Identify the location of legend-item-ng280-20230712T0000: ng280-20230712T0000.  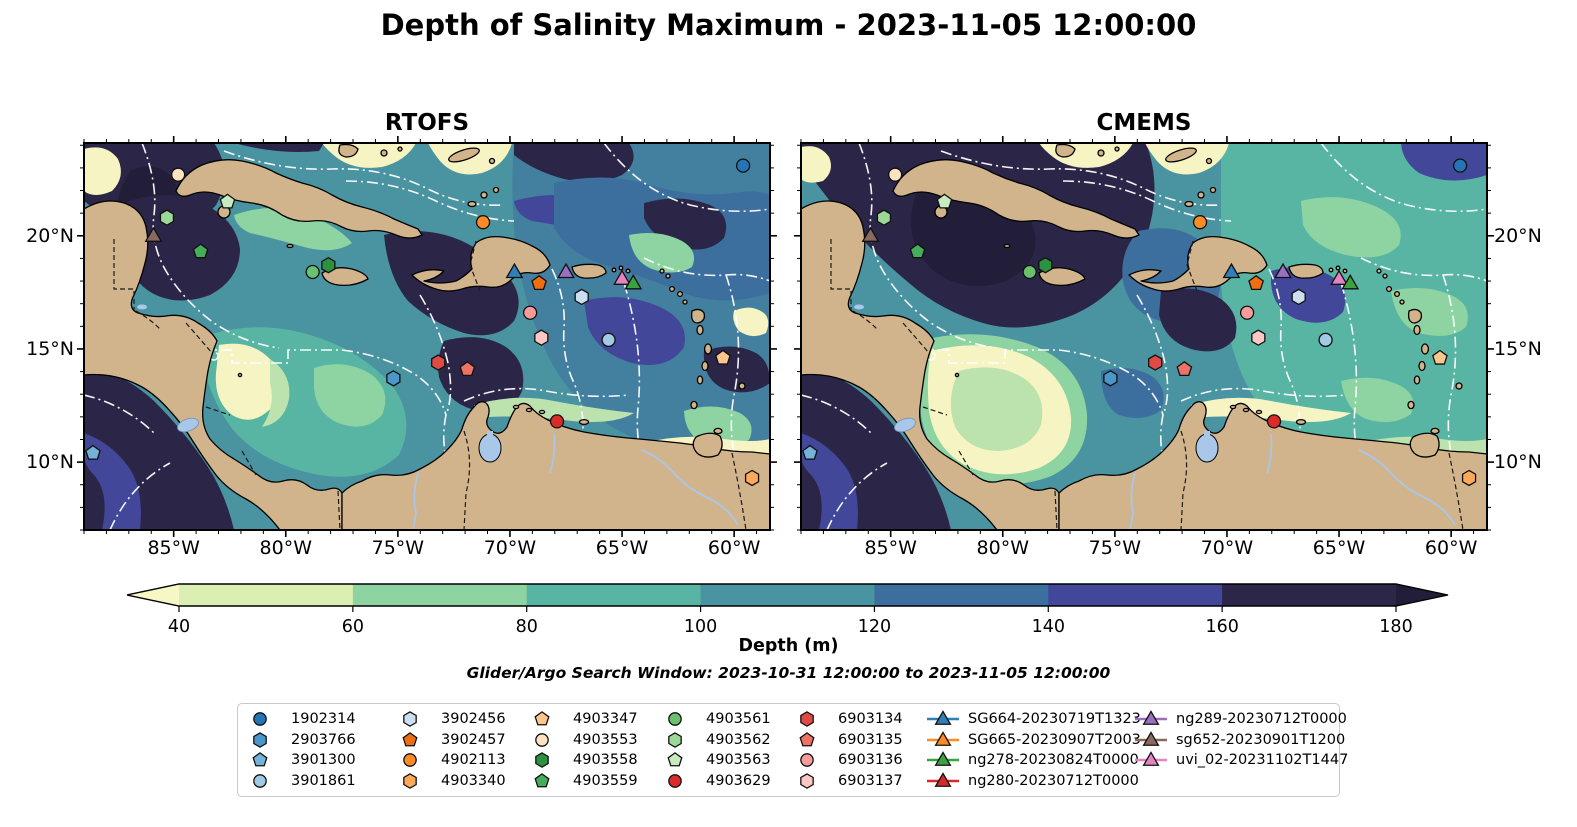
(1032, 780).